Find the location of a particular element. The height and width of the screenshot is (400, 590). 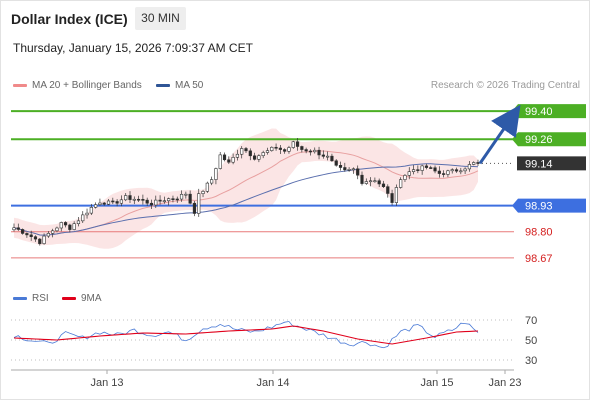

instrument-title: Dollar Index (ICE) is located at coordinates (69, 19).